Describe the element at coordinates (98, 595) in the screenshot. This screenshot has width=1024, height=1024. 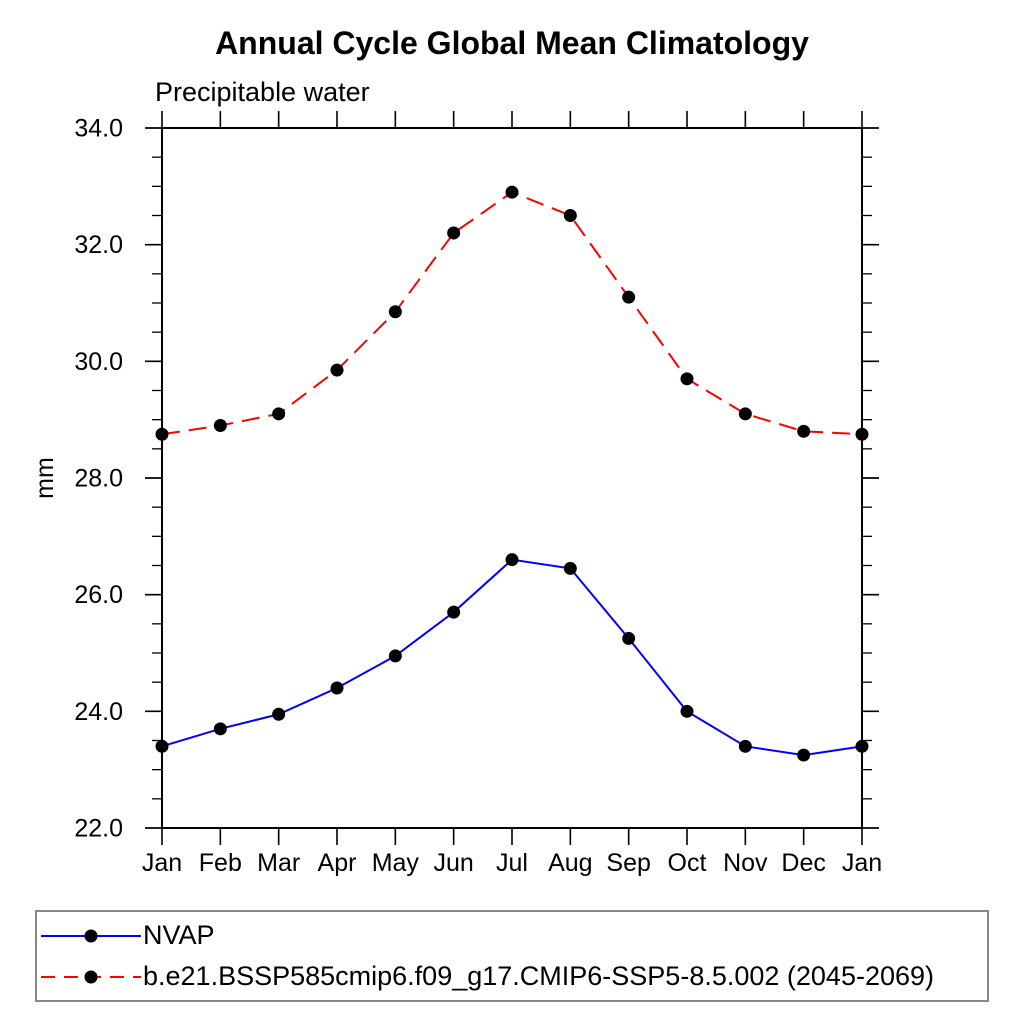
I see `y-tick-label: 26.0` at that location.